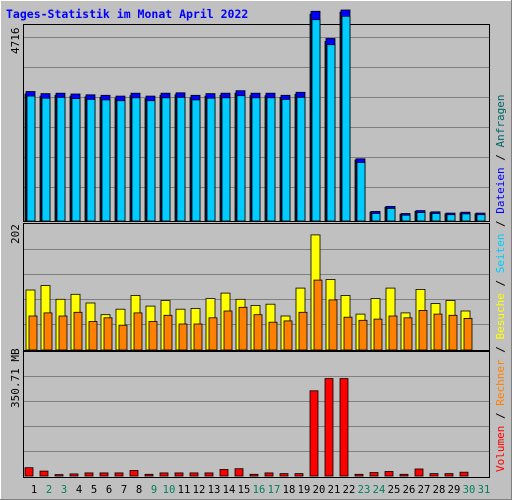  I want to click on day-label: 14, so click(229, 490).